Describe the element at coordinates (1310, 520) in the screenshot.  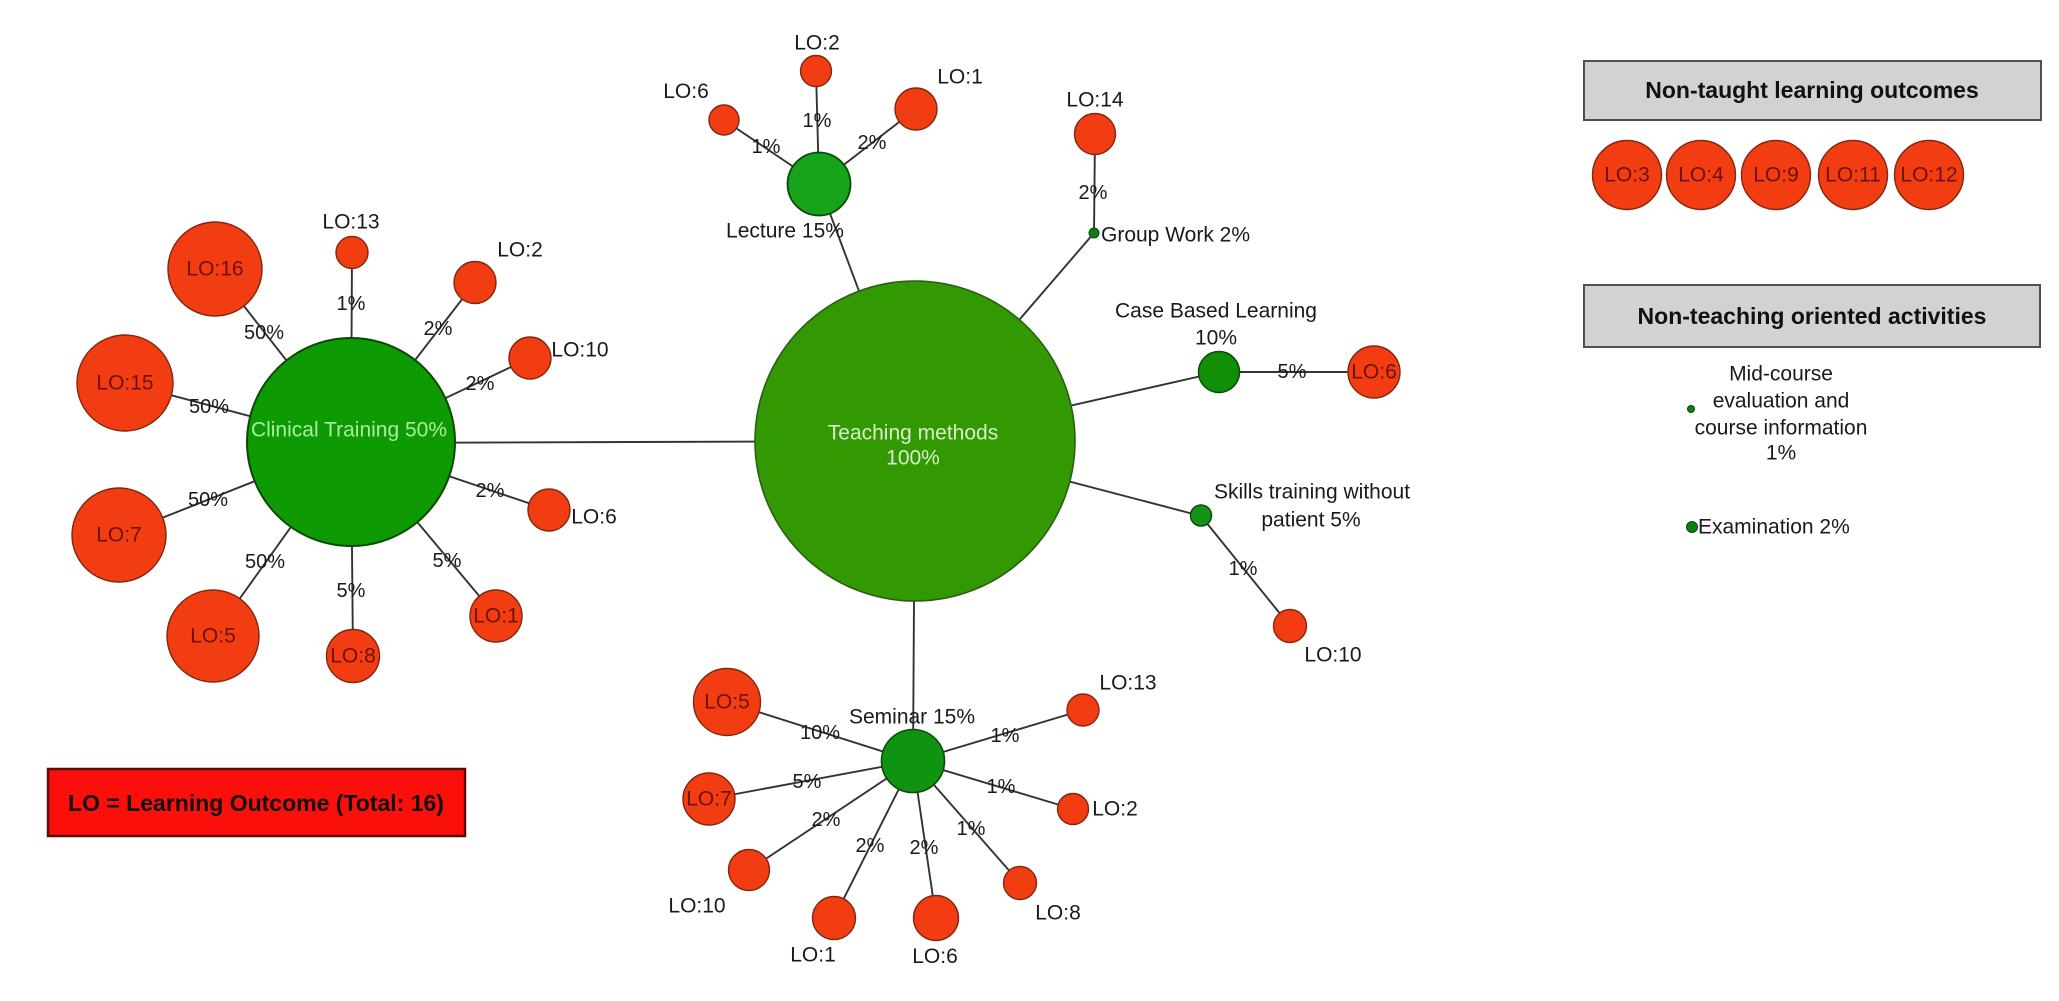
I see `svg-text: patient 5%` at that location.